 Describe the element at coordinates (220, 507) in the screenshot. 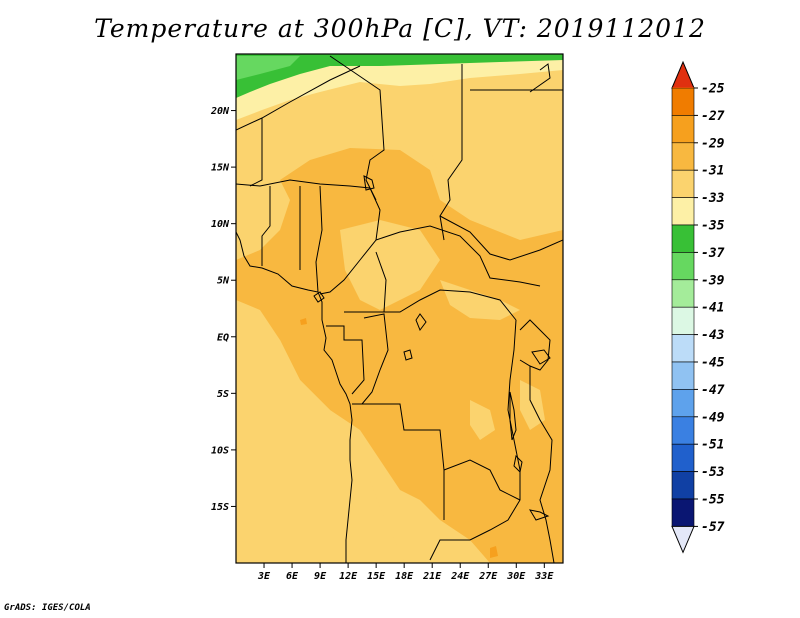

I see `lat-tick-label: 15S` at that location.